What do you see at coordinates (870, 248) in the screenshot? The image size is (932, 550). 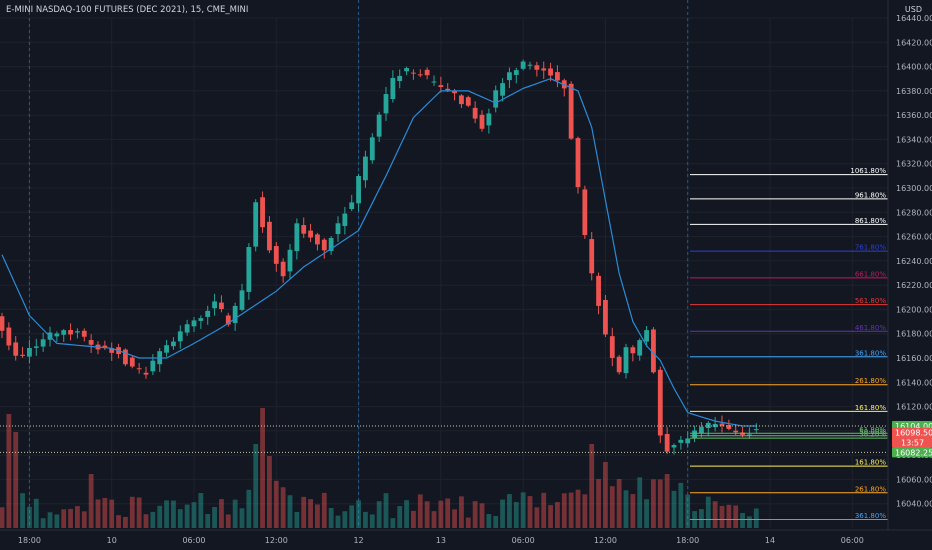 I see `fib-level-label: 761.80%` at bounding box center [870, 248].